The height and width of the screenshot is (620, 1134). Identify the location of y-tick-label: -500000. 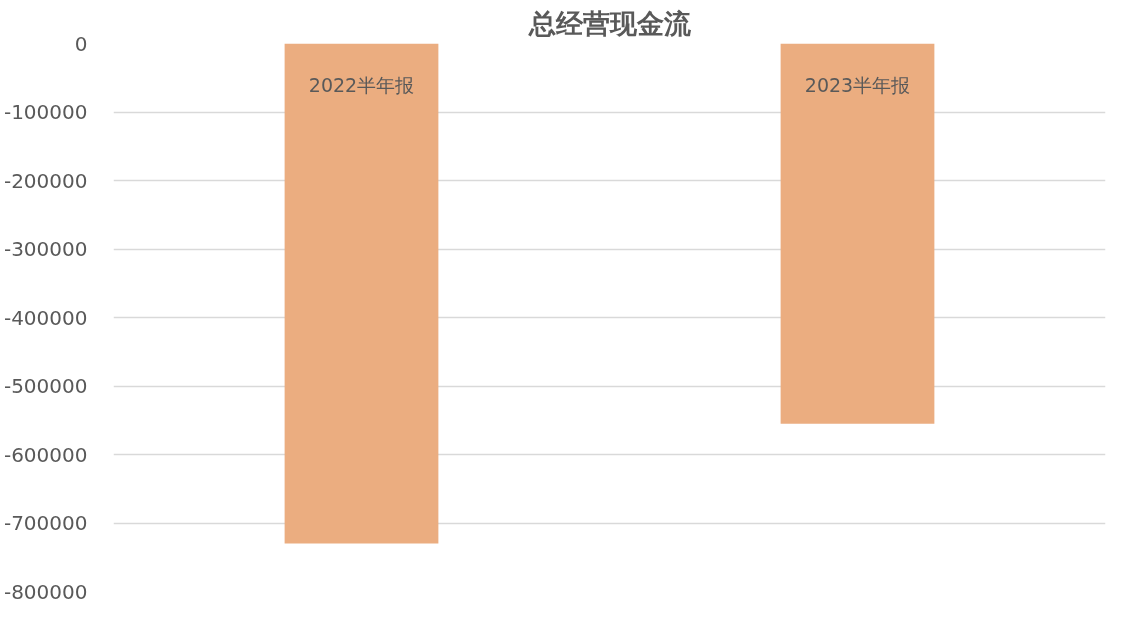
(45, 386).